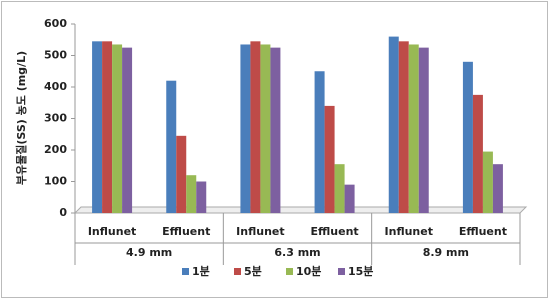  What do you see at coordinates (55, 55) in the screenshot?
I see `y-tick-label: 500` at bounding box center [55, 55].